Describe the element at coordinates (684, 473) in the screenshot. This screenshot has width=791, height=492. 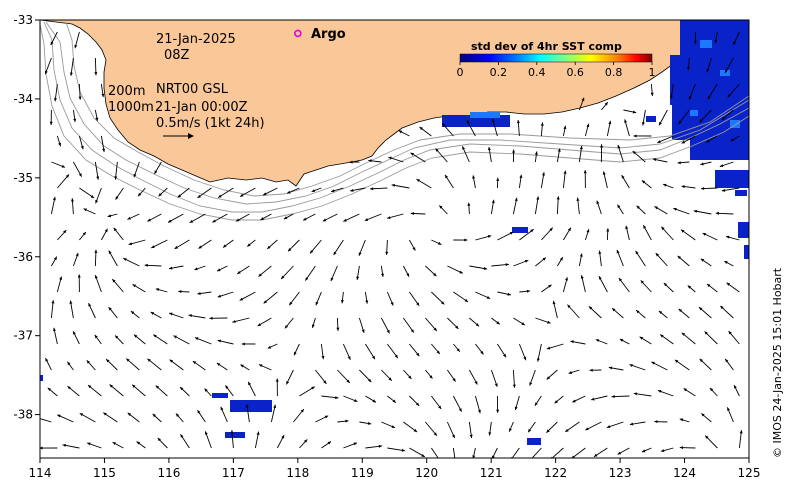
I see `x-tick-label: 124` at that location.